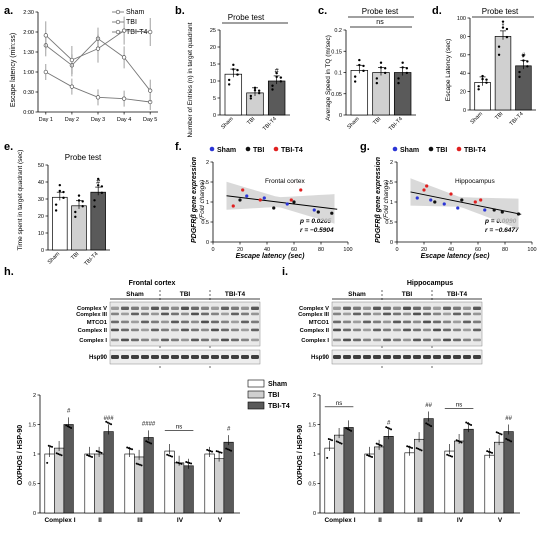 This screenshot has height=534, width=550. What do you see at coordinates (273, 395) in the screenshot?
I see `legend-tbi: TBI` at bounding box center [273, 395].